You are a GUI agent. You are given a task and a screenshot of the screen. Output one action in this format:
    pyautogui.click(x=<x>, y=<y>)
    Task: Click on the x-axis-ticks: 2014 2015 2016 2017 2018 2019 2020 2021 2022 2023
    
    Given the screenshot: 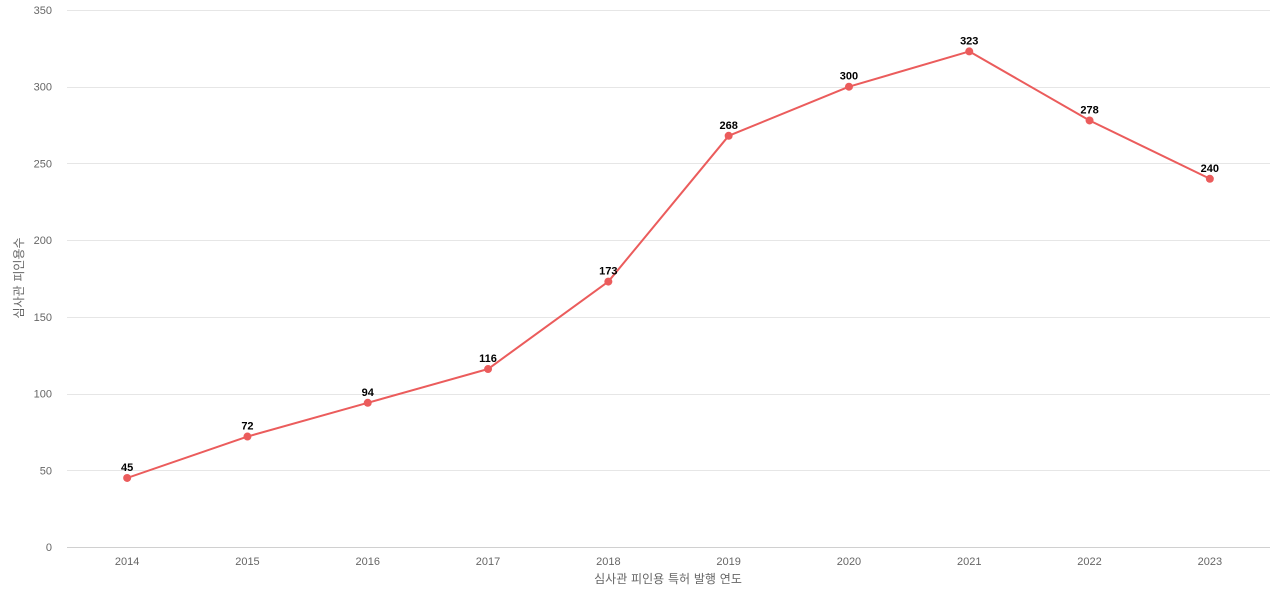 What is the action you would take?
    pyautogui.click(x=668, y=562)
    